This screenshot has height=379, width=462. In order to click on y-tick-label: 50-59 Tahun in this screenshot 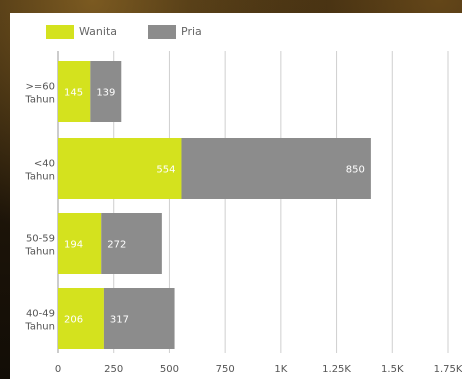, I will do `click(39, 246)`.